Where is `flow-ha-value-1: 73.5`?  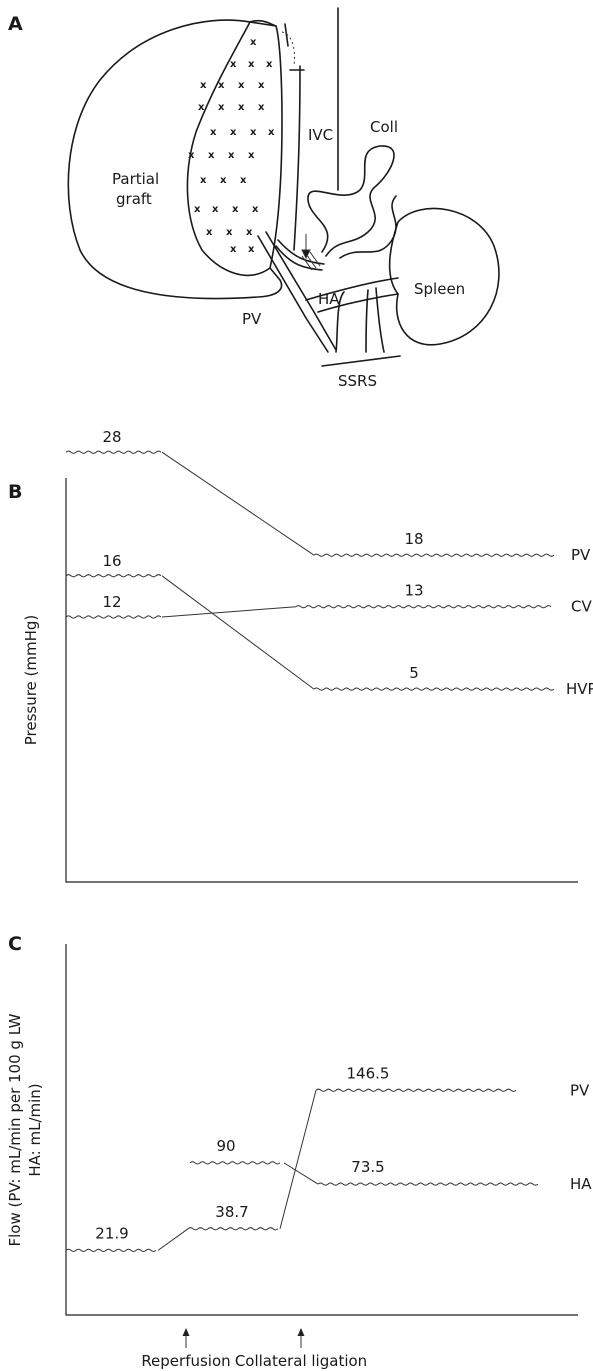 flow-ha-value-1: 73.5 is located at coordinates (367, 1167).